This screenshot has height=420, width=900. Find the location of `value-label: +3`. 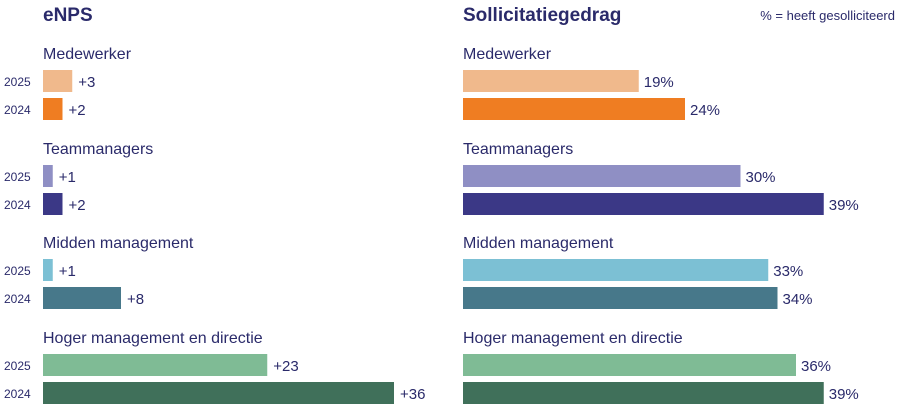

value-label: +3 is located at coordinates (86, 82).